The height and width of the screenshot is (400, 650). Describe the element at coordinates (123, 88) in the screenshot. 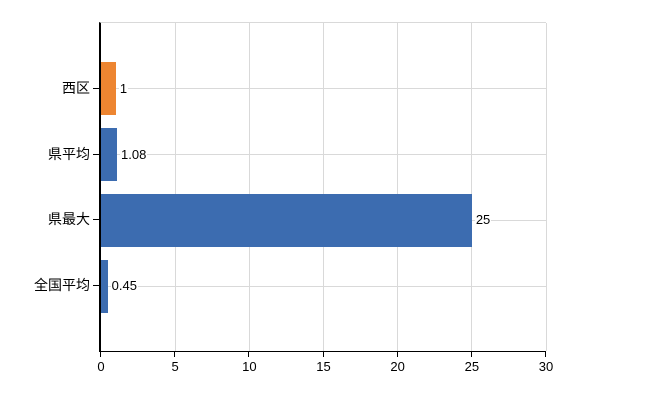

I see `bar-value-label: 1` at that location.